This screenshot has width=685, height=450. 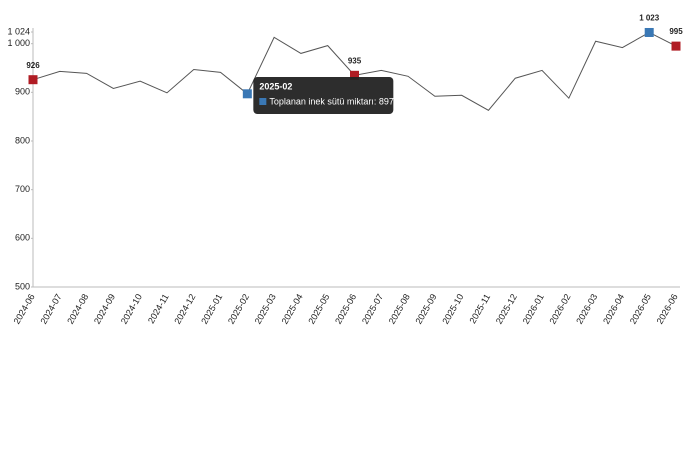 I want to click on x-tick-label: 2024-09, so click(x=104, y=309).